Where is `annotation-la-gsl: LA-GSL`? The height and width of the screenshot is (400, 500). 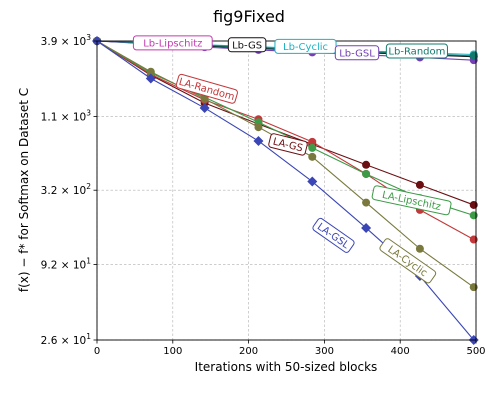 annotation-la-gsl: LA-GSL is located at coordinates (333, 235).